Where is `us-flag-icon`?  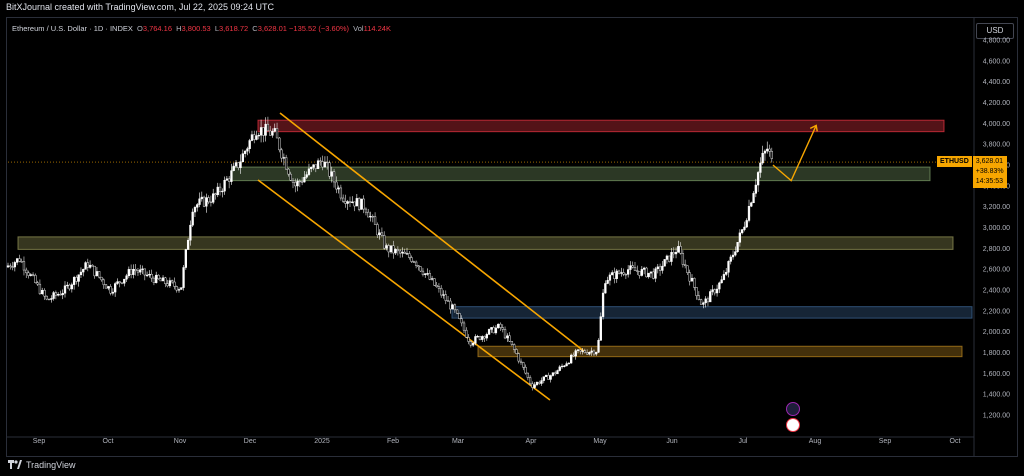 us-flag-icon is located at coordinates (793, 425).